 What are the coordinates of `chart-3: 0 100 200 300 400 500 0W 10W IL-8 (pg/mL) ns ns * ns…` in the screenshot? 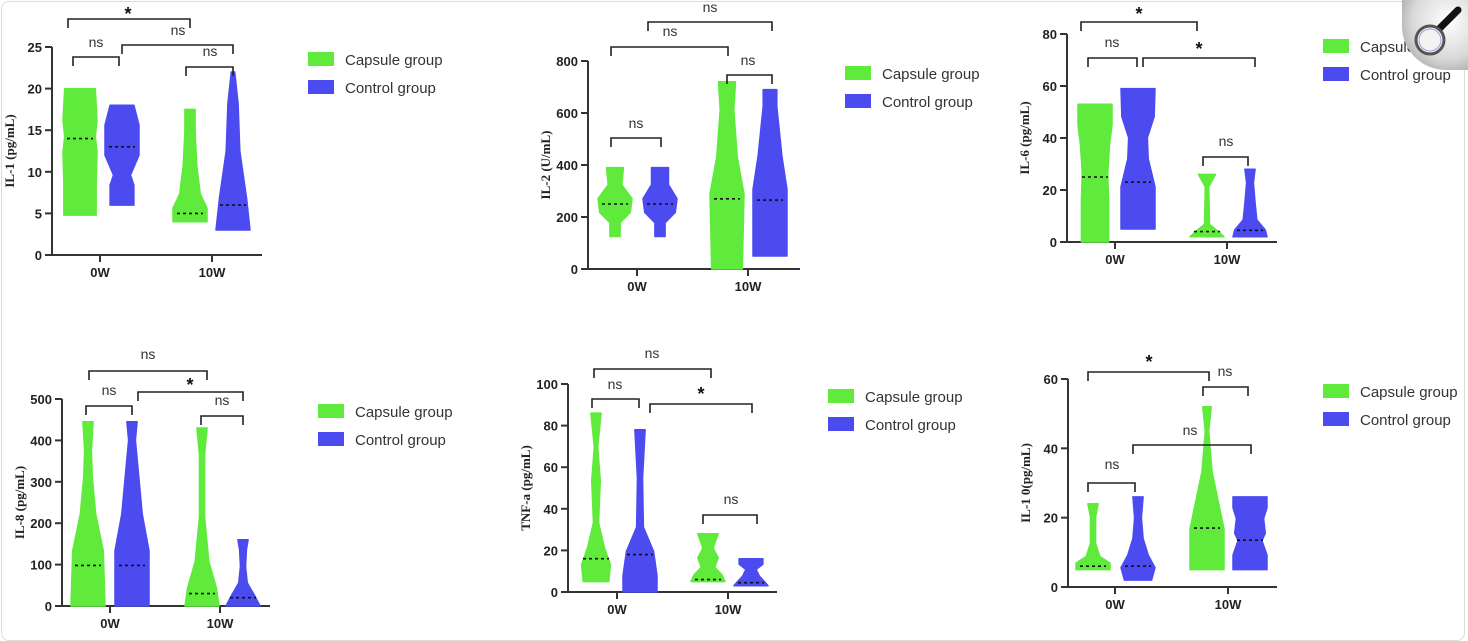 It's located at (232, 488).